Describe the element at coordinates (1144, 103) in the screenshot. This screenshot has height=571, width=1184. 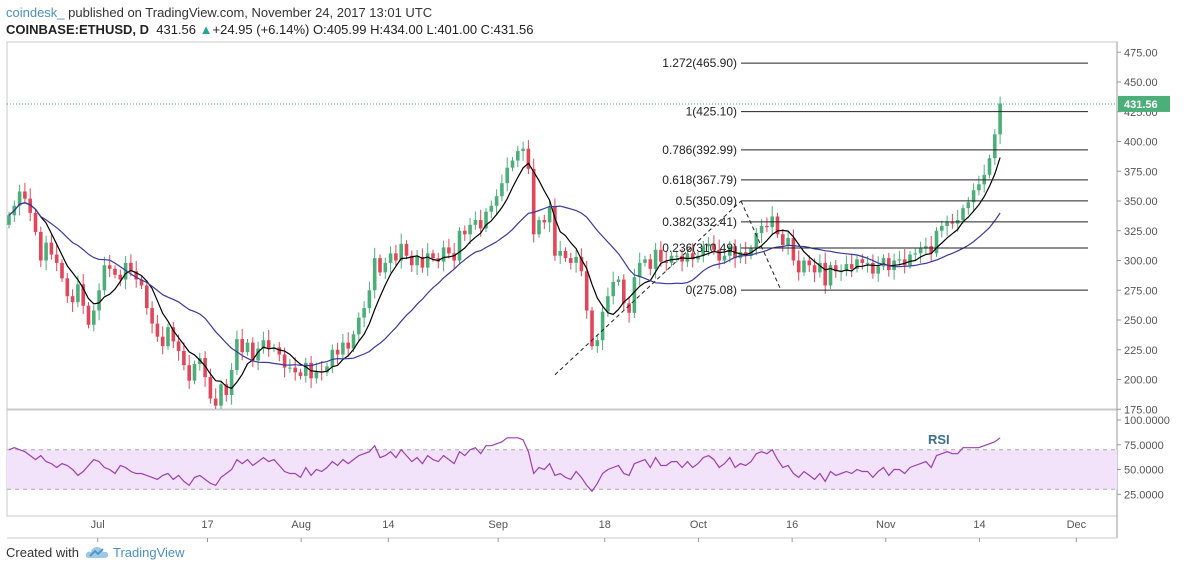
I see `last-price-tag` at that location.